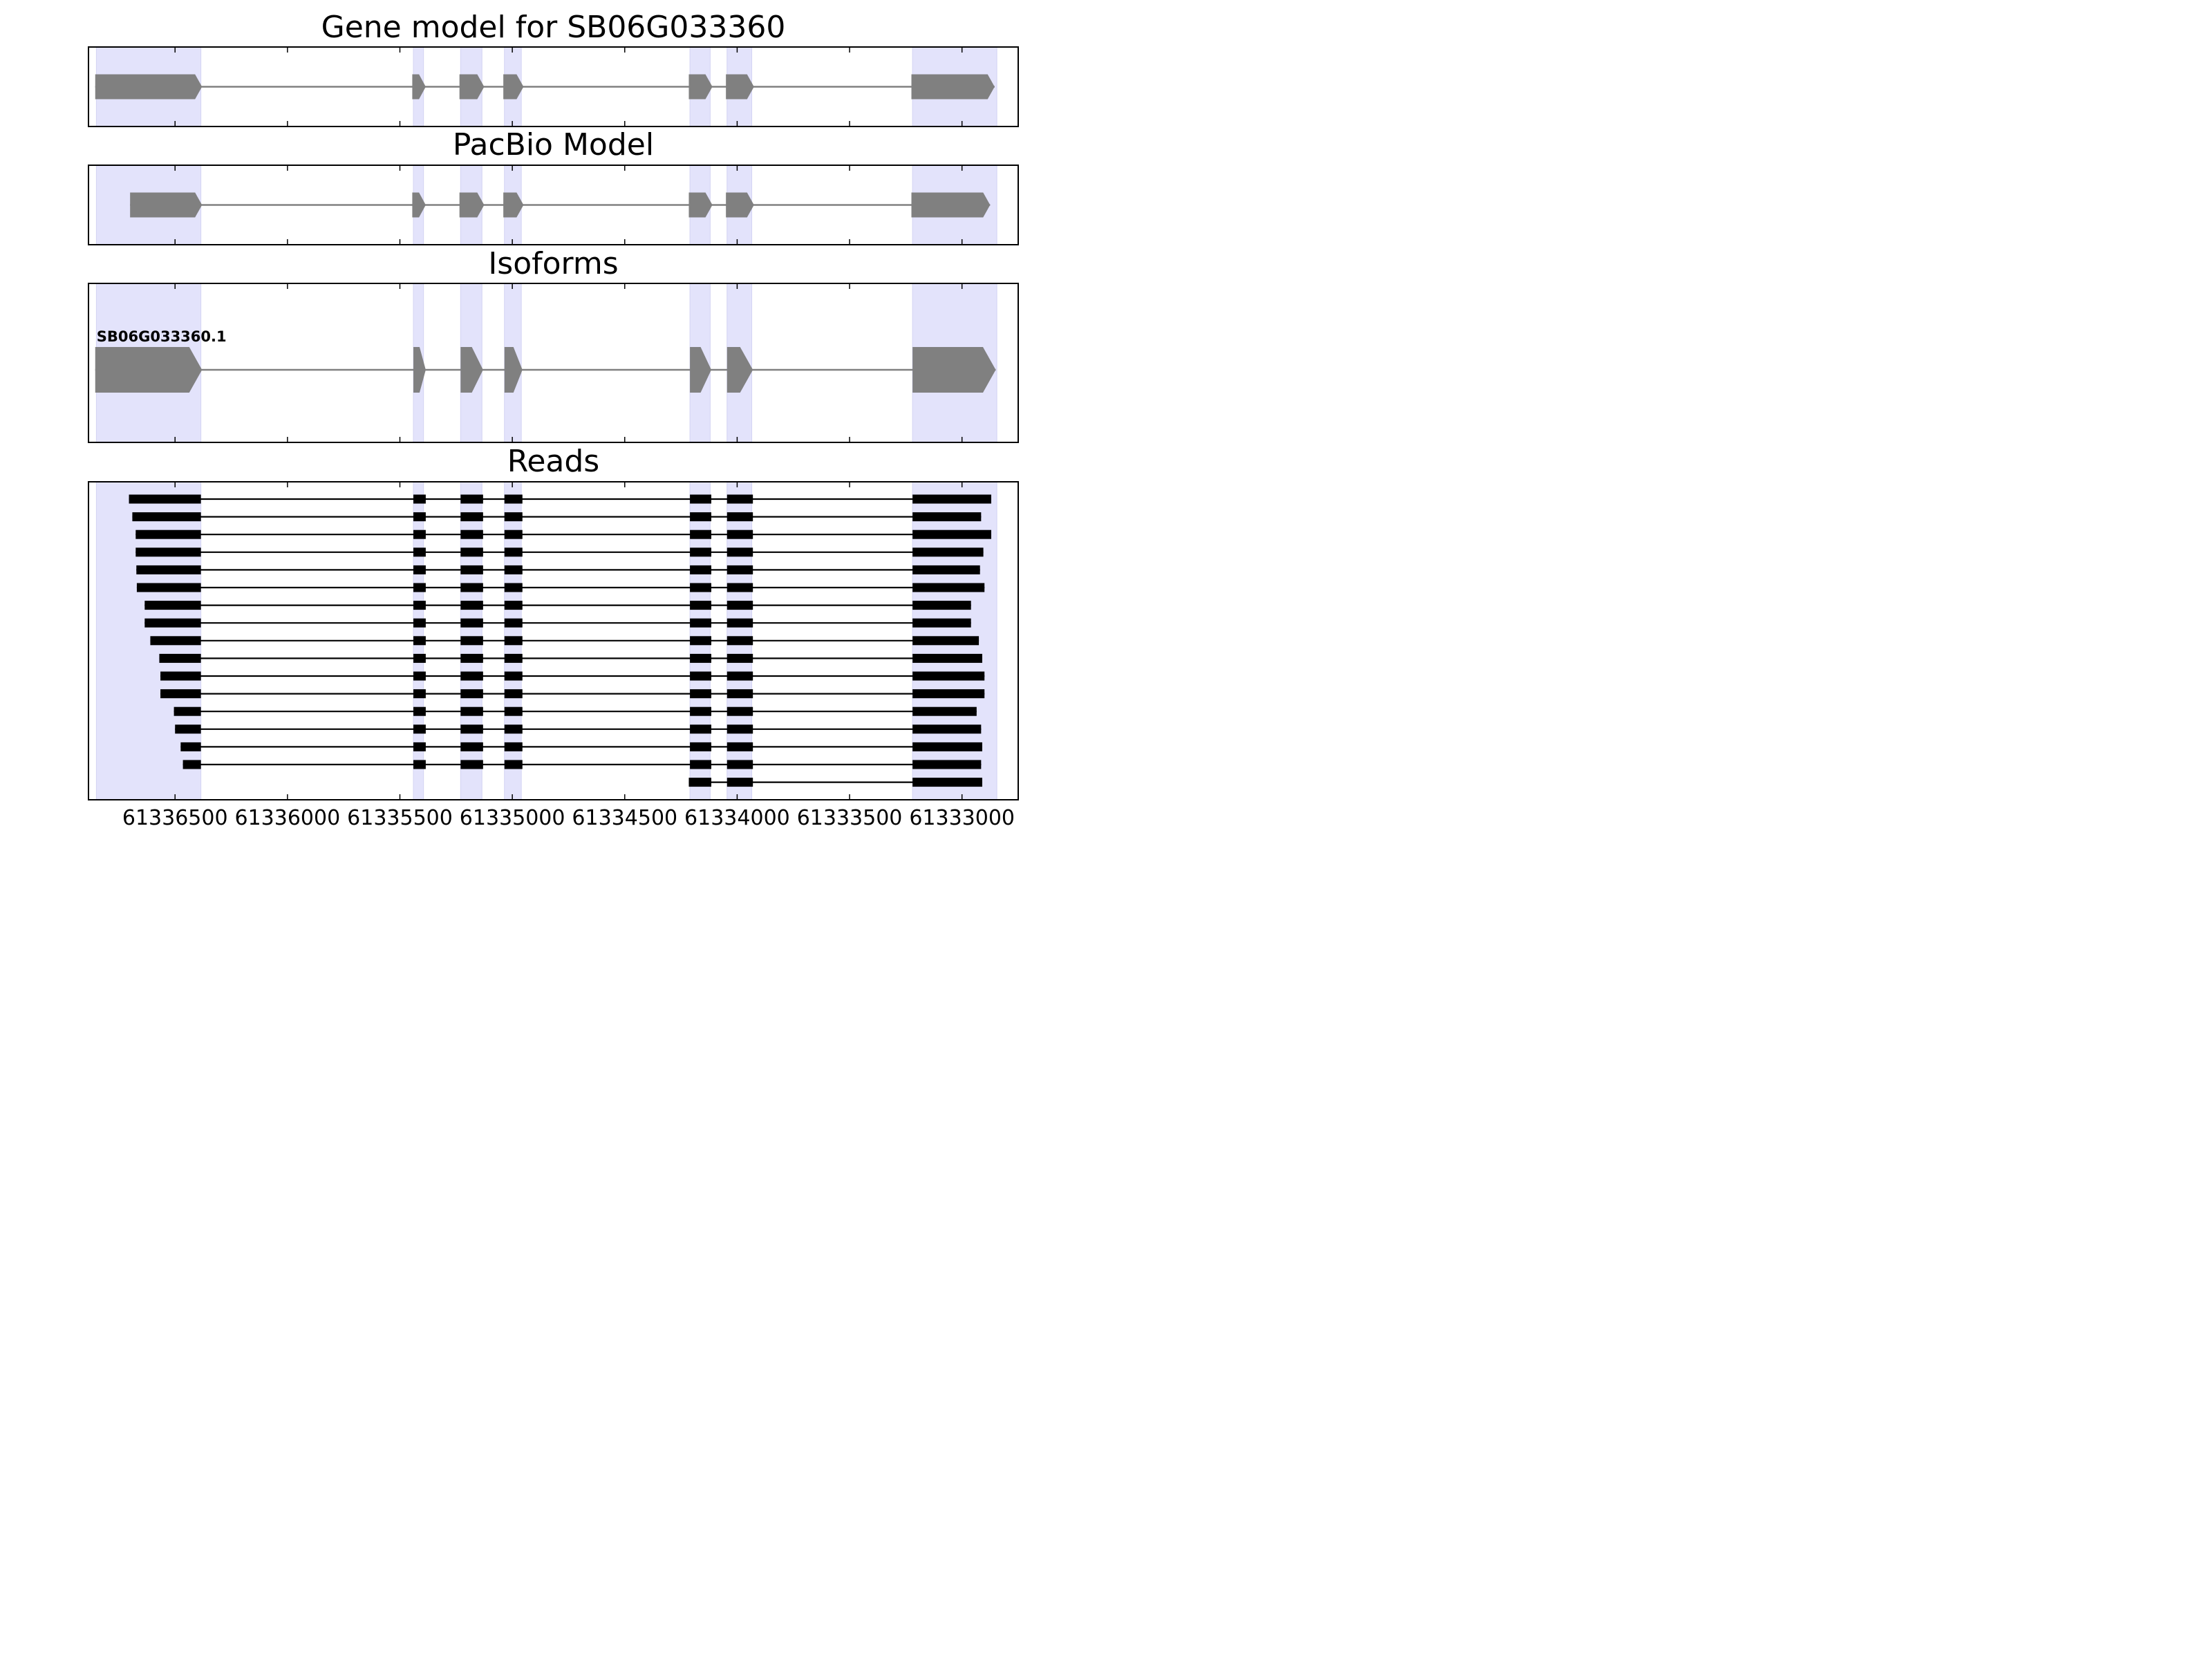 The width and height of the screenshot is (2212, 1659). I want to click on x-tick-label: 61336500, so click(175, 818).